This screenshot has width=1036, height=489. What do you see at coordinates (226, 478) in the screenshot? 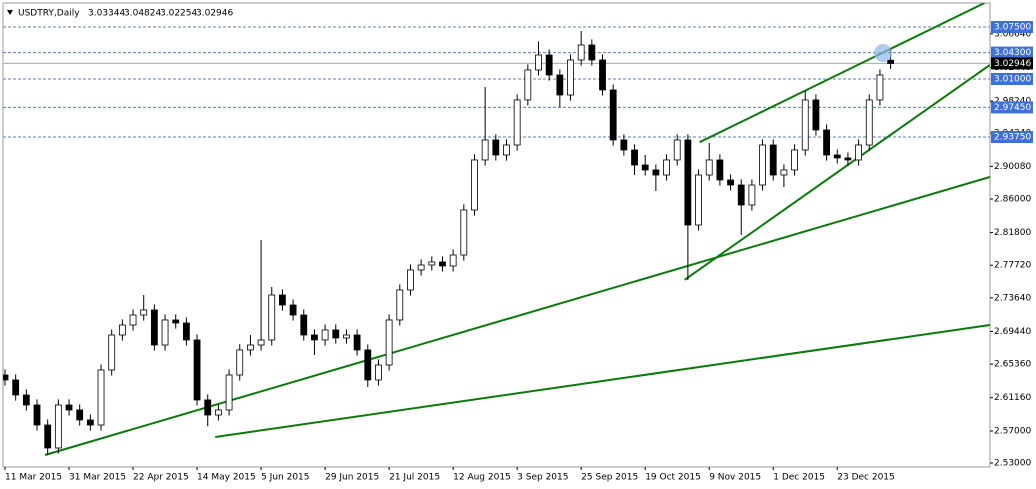
I see `x-tick-label: 14 May 2015` at bounding box center [226, 478].